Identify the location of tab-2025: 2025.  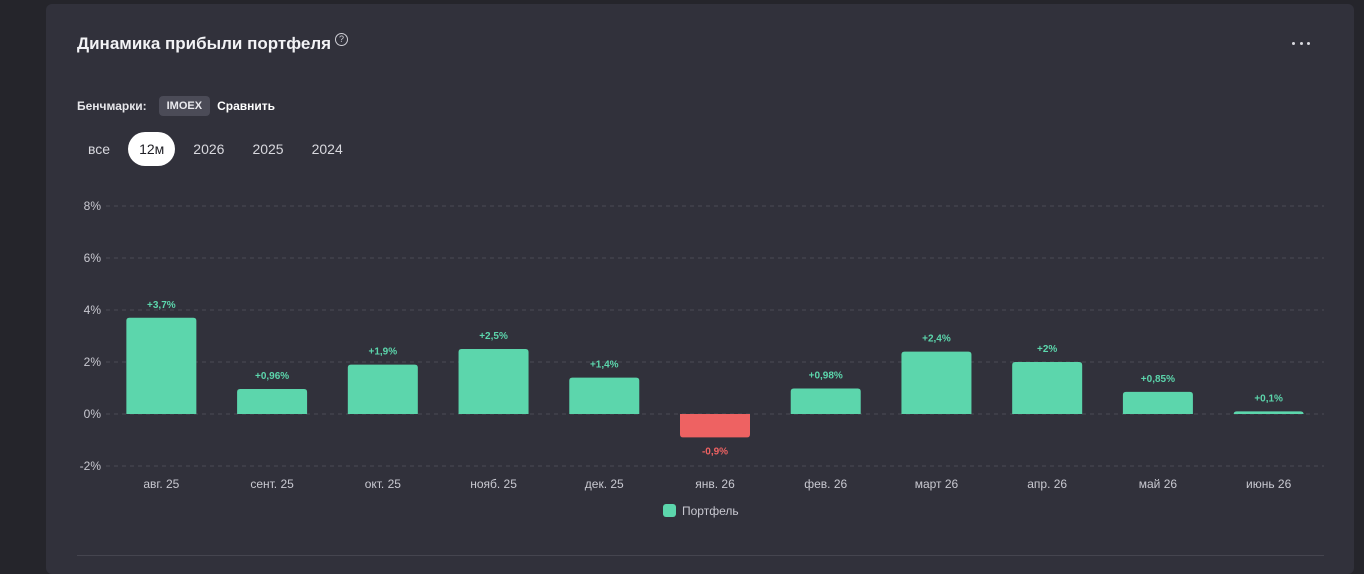
(268, 149).